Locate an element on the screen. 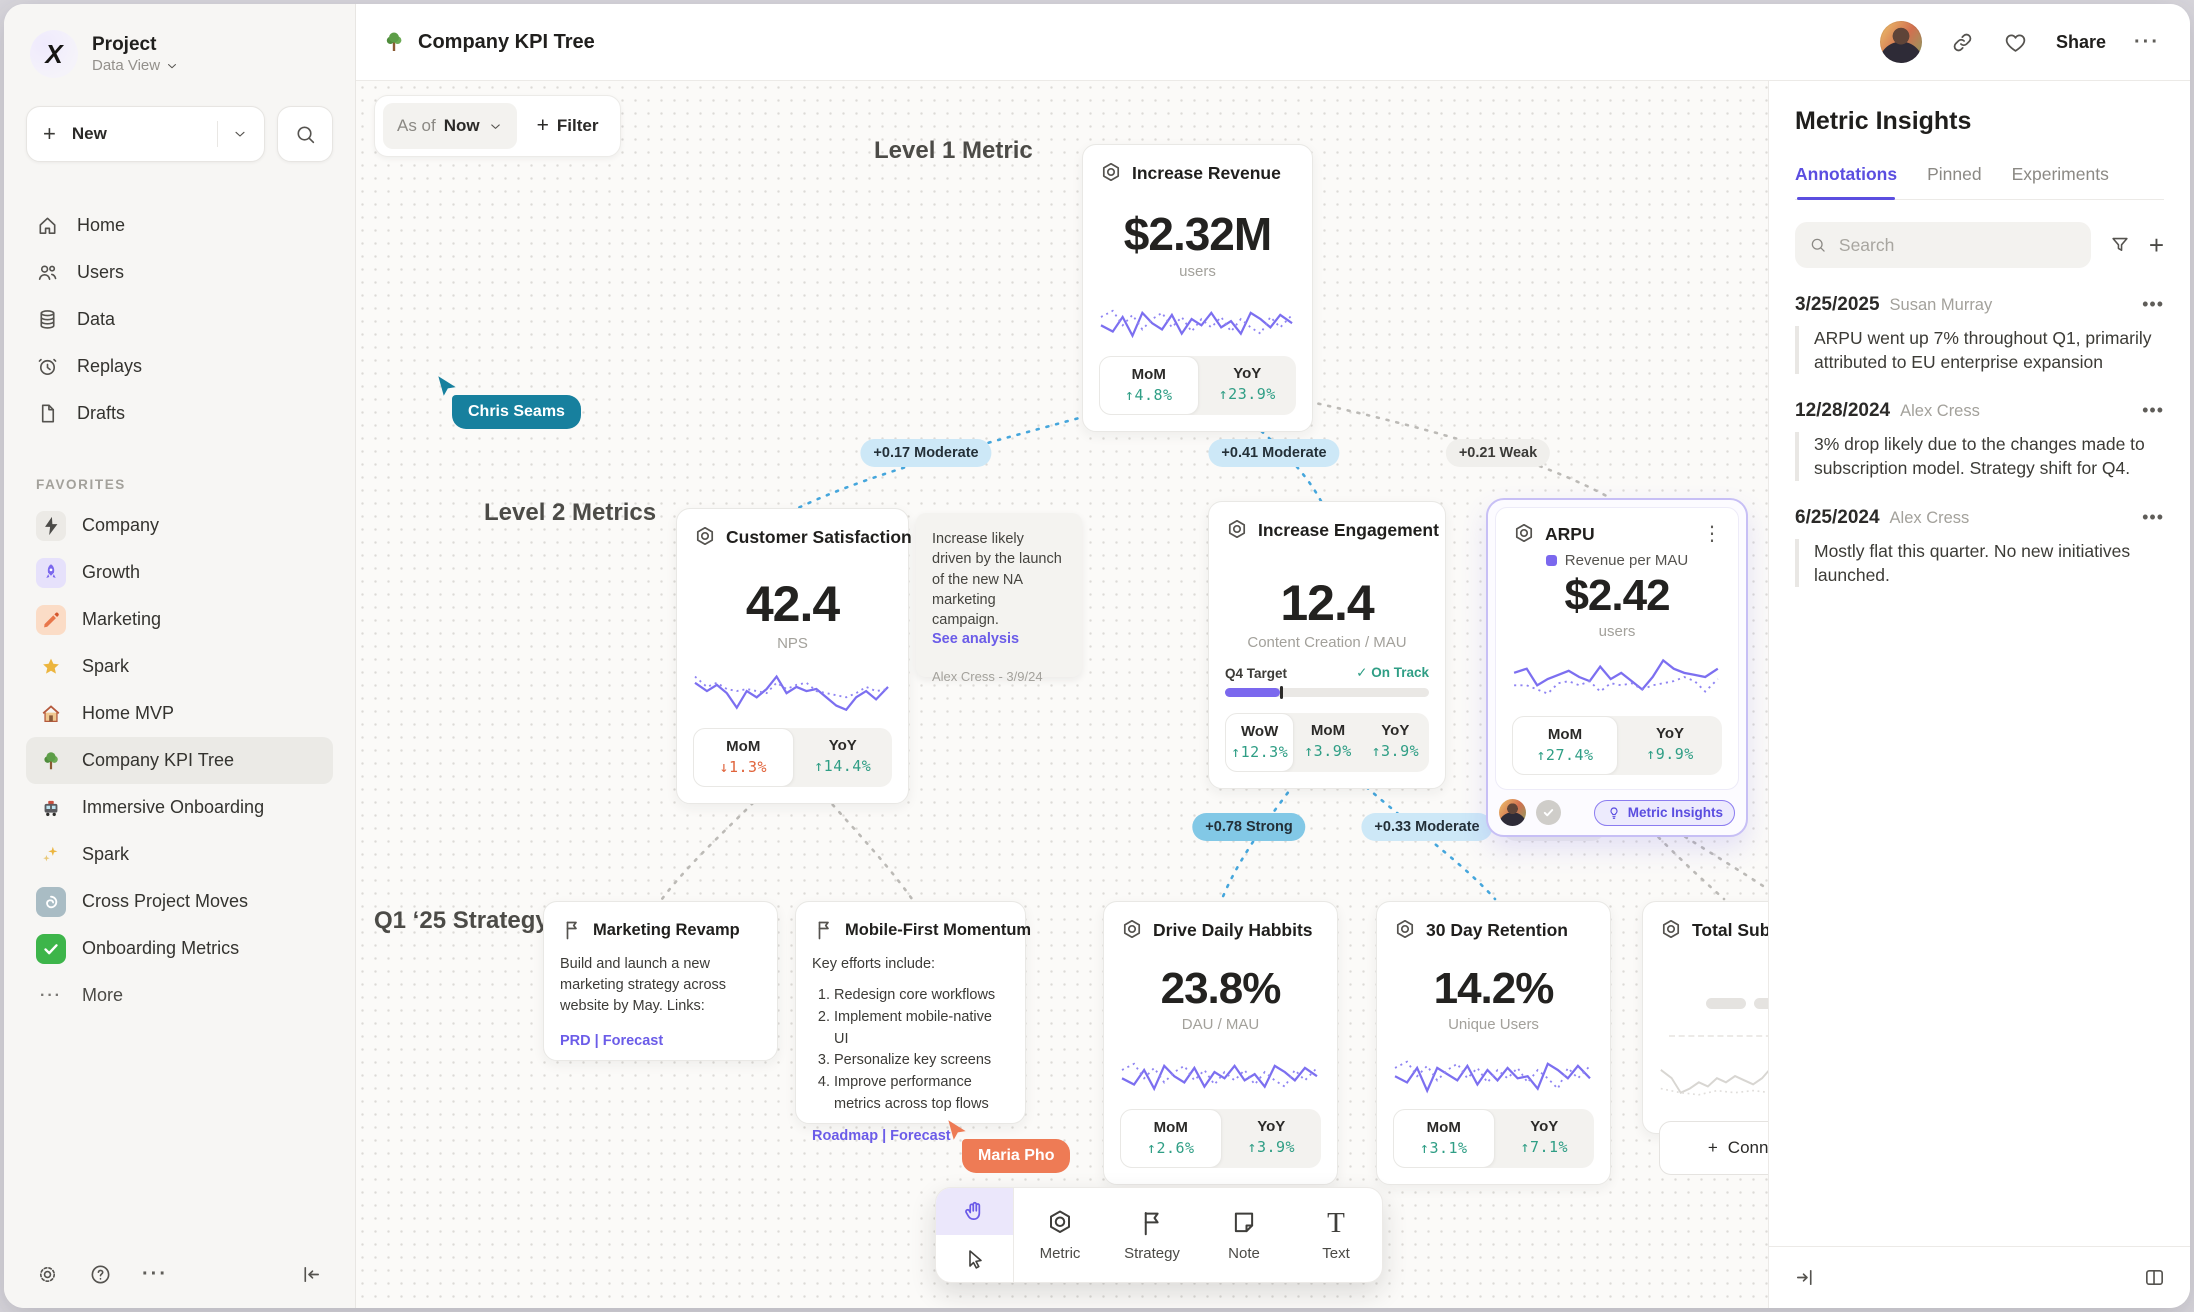  project-switcher: X Project Data View is located at coordinates (179, 54).